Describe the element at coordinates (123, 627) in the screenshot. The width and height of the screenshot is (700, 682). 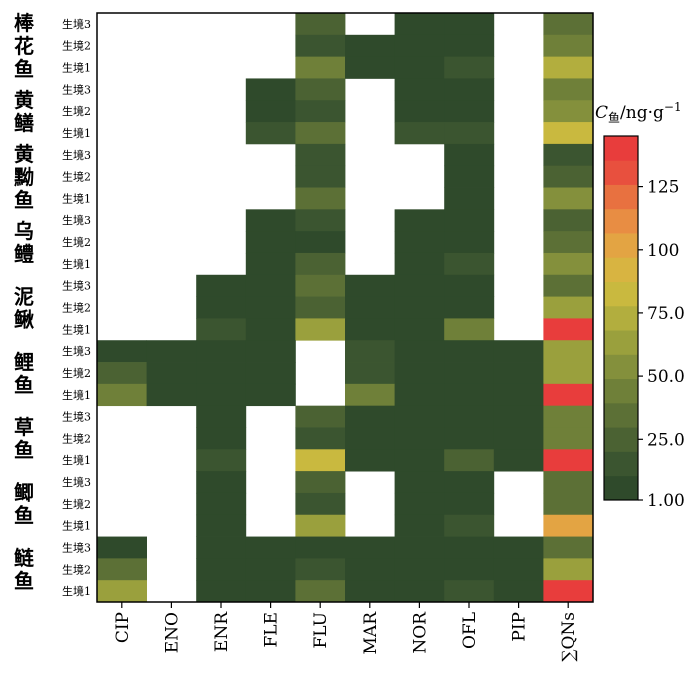
I see `column-label: CIP` at that location.